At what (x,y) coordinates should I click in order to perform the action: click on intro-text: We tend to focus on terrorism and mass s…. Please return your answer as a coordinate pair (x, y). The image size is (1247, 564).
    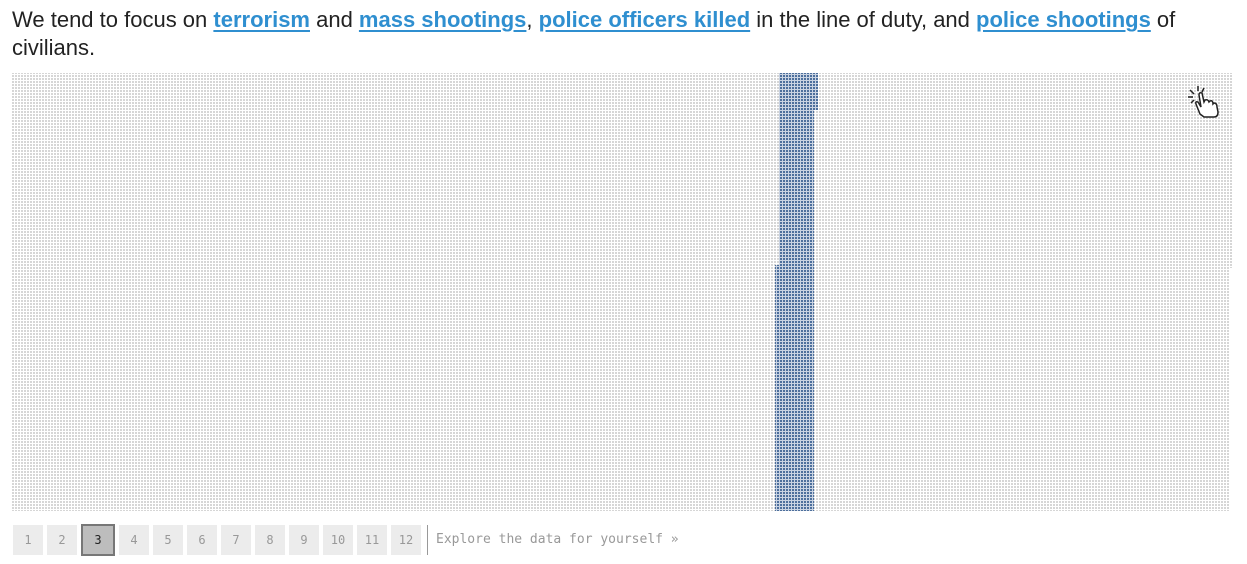
    Looking at the image, I should click on (624, 34).